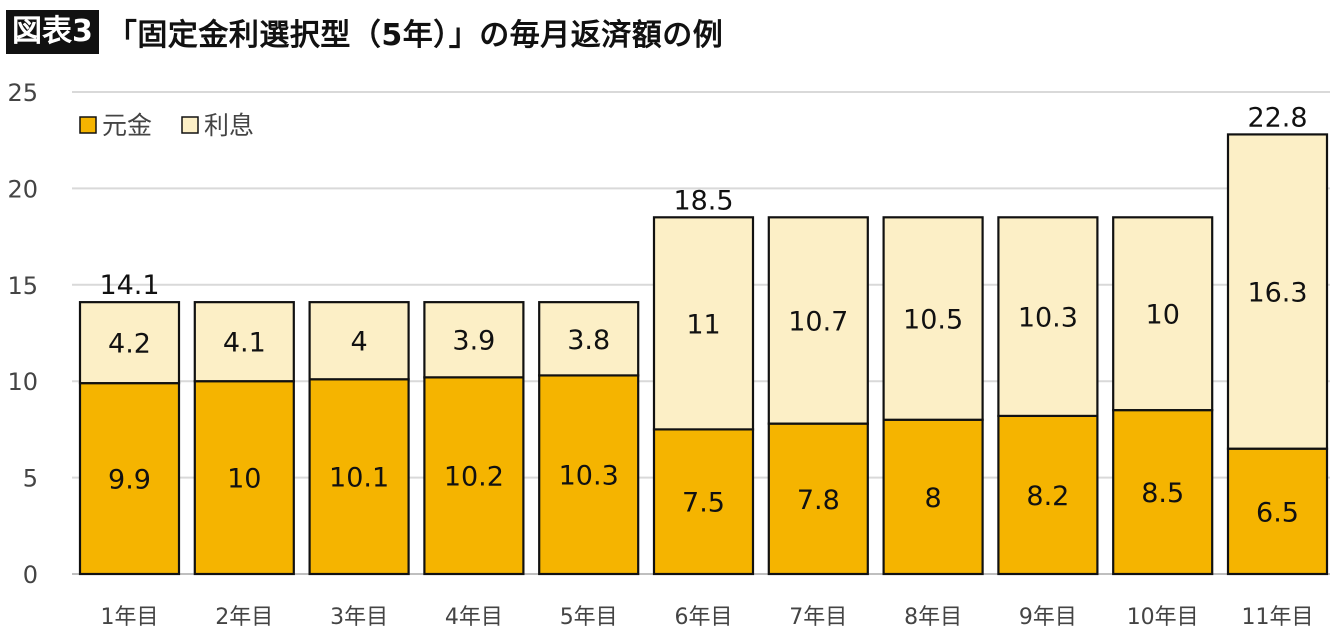 Image resolution: width=1340 pixels, height=636 pixels. I want to click on y-tick-label: 0, so click(30, 575).